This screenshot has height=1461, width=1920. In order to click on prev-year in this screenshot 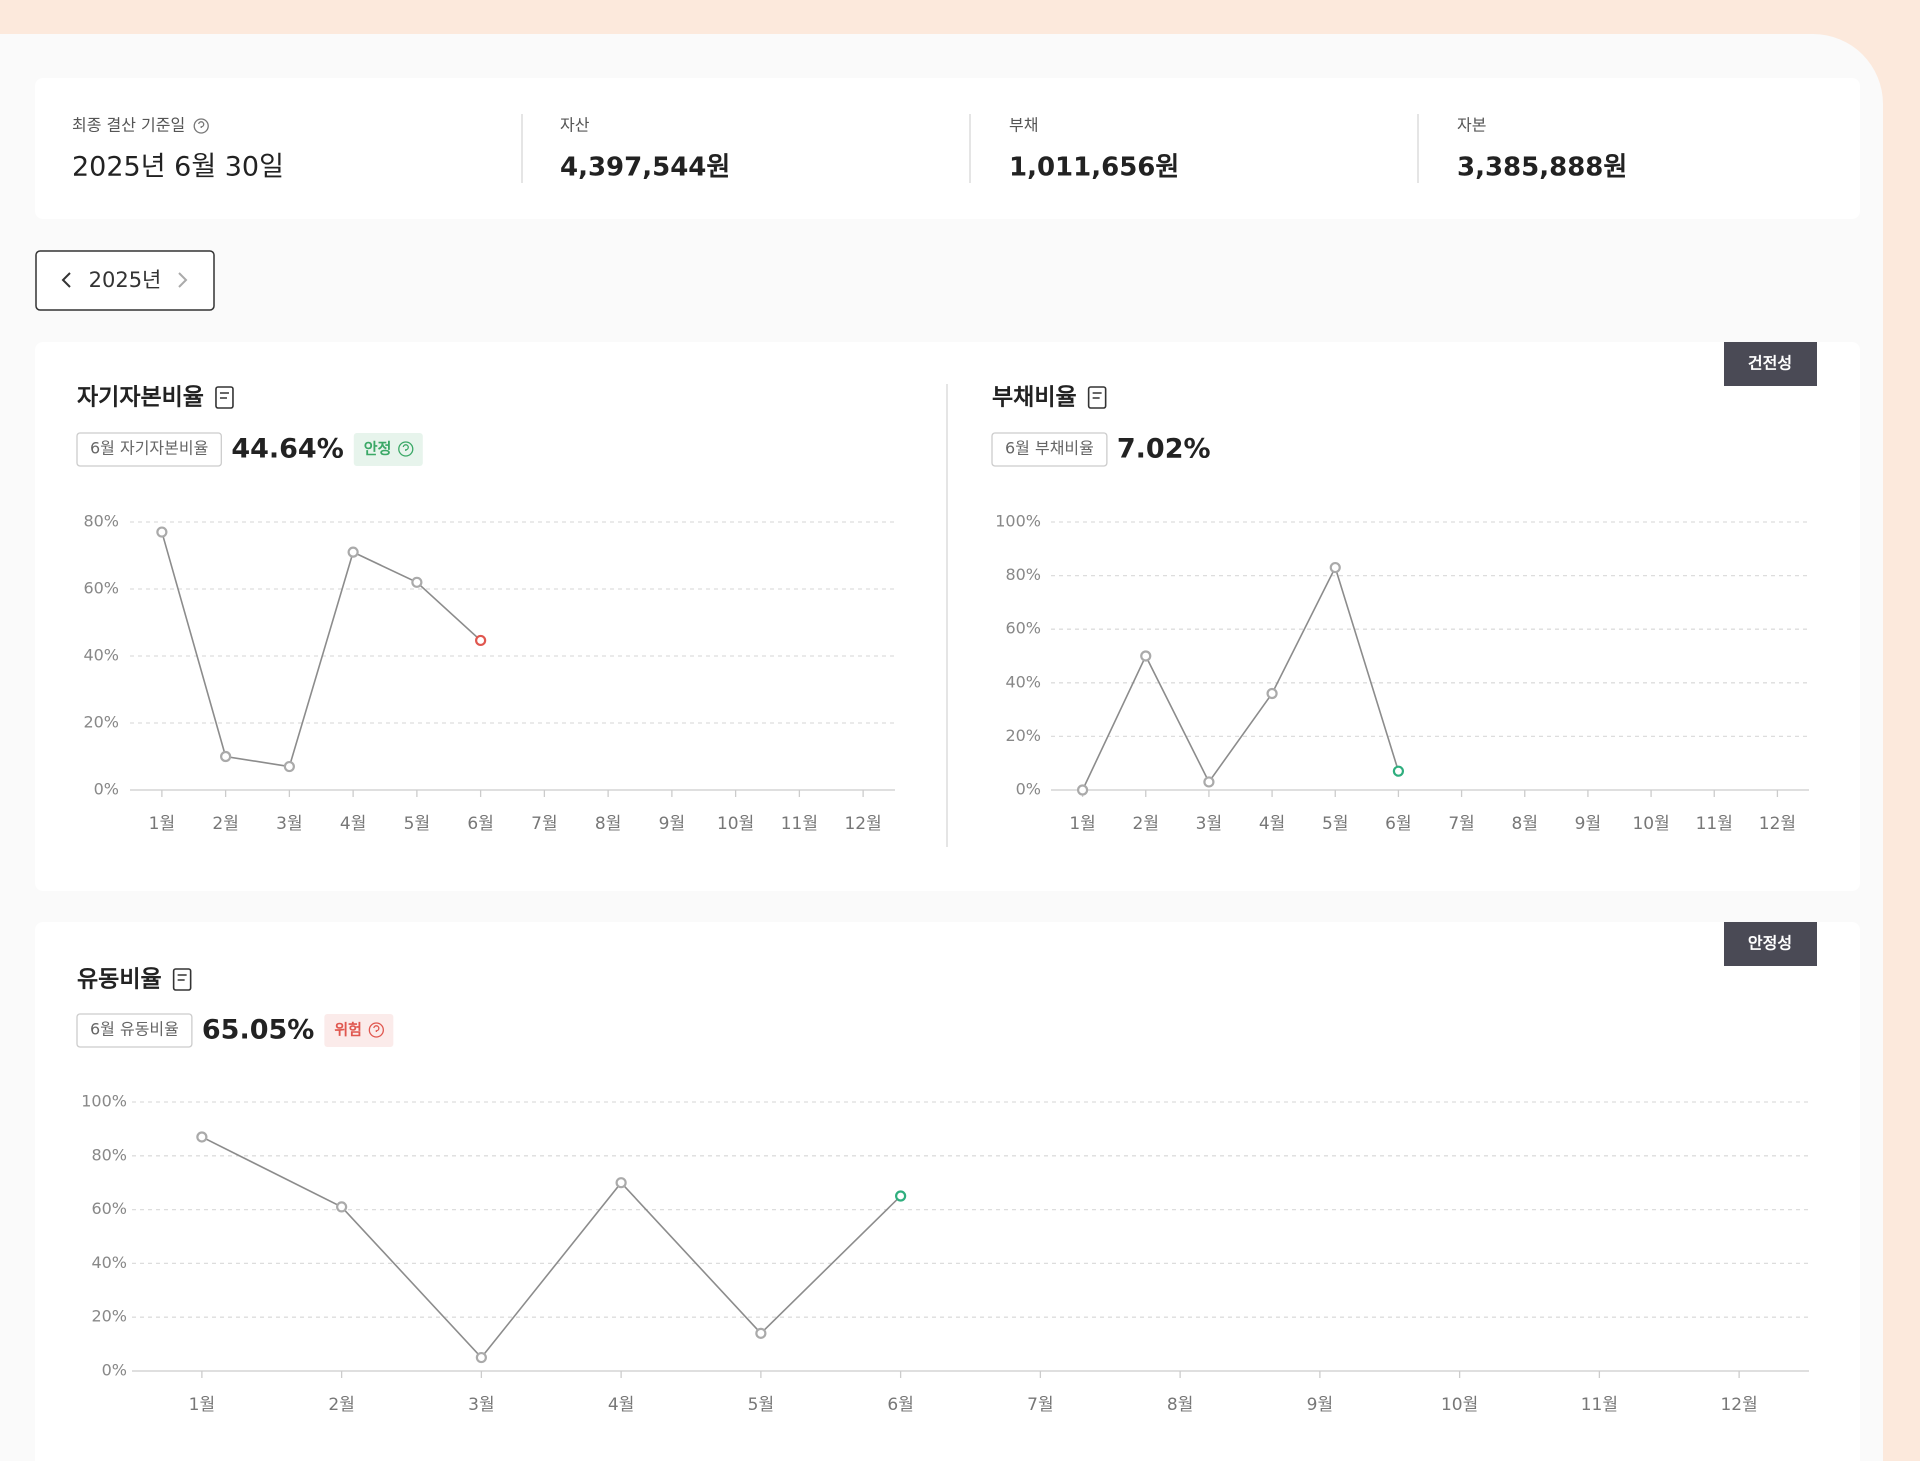, I will do `click(66, 280)`.